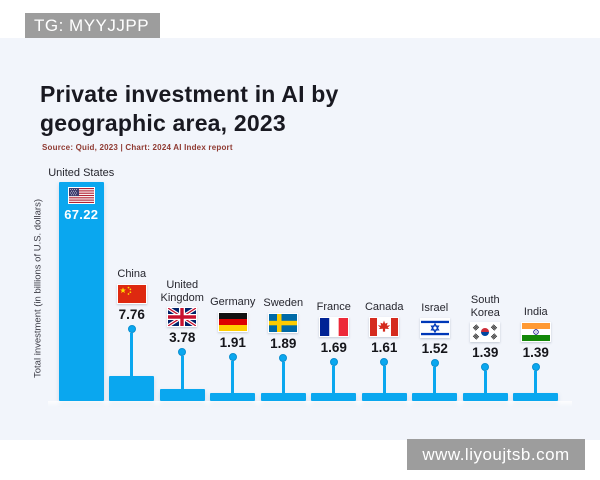 The image size is (600, 480). What do you see at coordinates (131, 314) in the screenshot?
I see `value-label-china: 7.76` at bounding box center [131, 314].